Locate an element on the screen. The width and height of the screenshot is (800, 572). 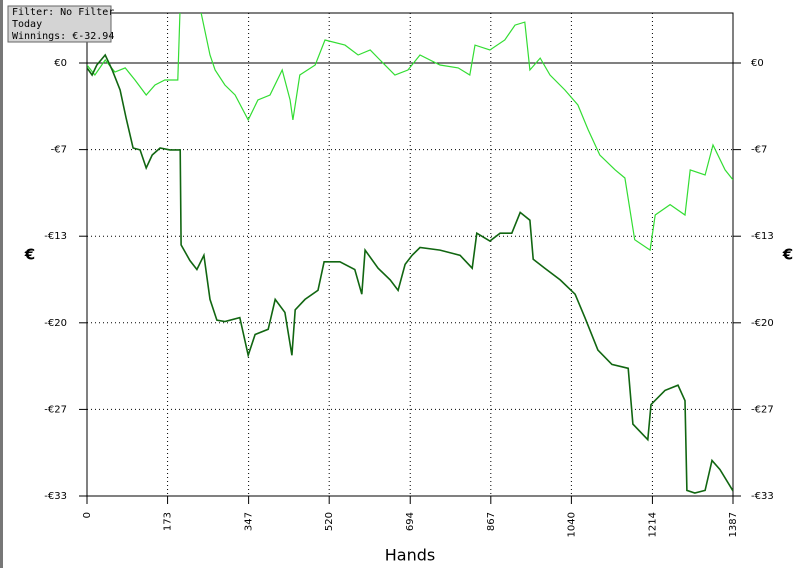
x-tick-label: 347 is located at coordinates (249, 521).